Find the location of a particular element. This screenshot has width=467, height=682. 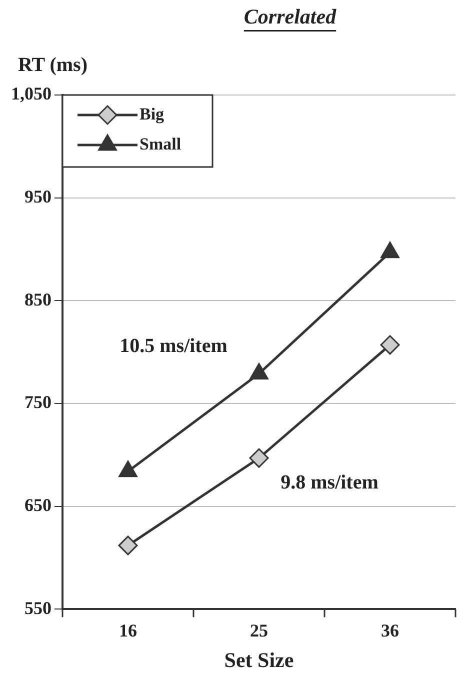

y-tick-label: 850 is located at coordinates (38, 299).